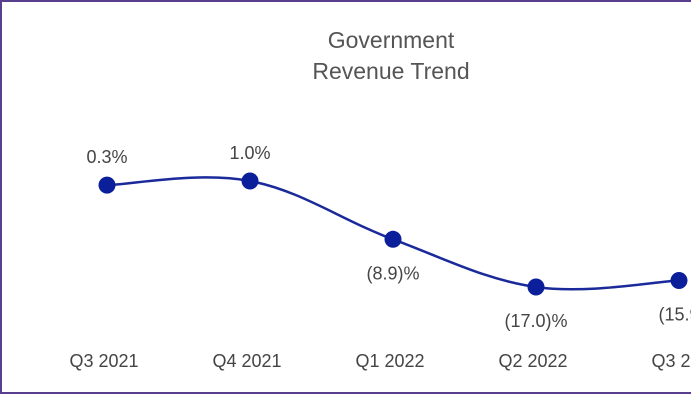  I want to click on x-axis-ticks: Q3 2021 Q4 2021 Q1 2022 Q2 2022 Q3 20, so click(380, 361).